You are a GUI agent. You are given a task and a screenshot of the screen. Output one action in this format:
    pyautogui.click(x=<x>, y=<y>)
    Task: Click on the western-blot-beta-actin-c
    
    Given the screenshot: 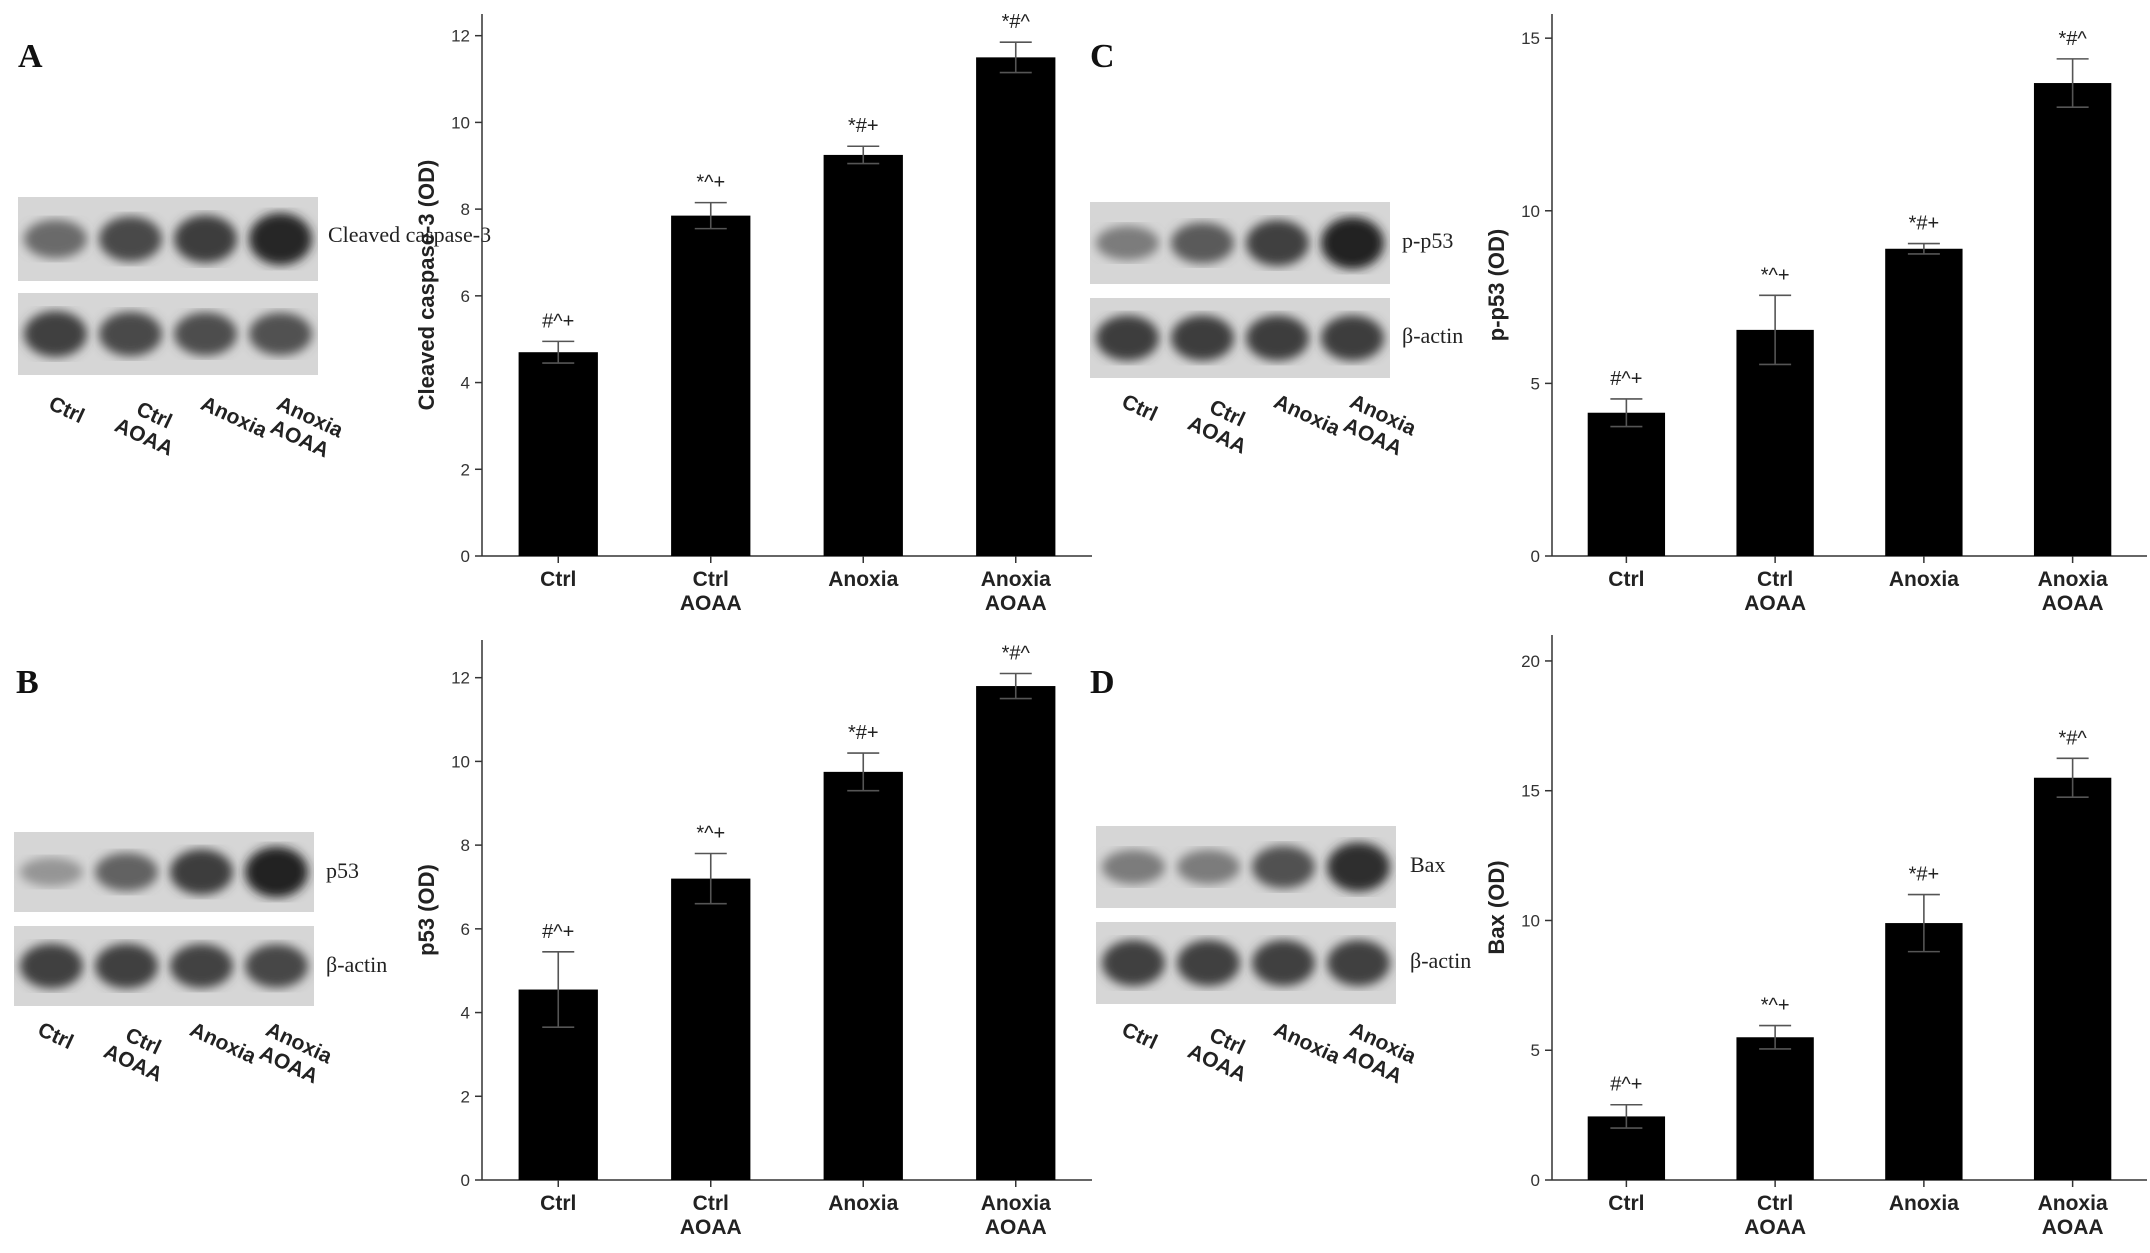 What is the action you would take?
    pyautogui.click(x=1240, y=338)
    